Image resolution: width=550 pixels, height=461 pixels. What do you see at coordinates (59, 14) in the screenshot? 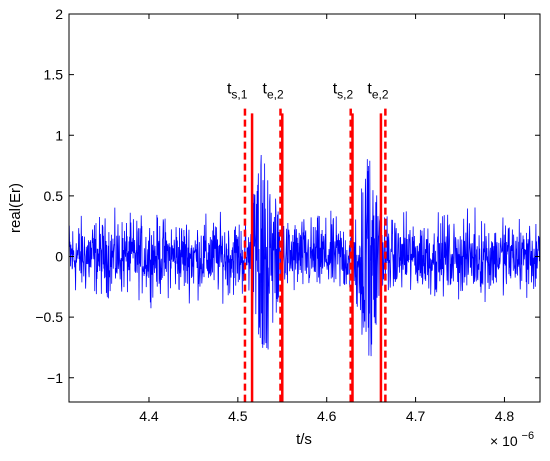
I see `y-tick-label: 2` at bounding box center [59, 14].